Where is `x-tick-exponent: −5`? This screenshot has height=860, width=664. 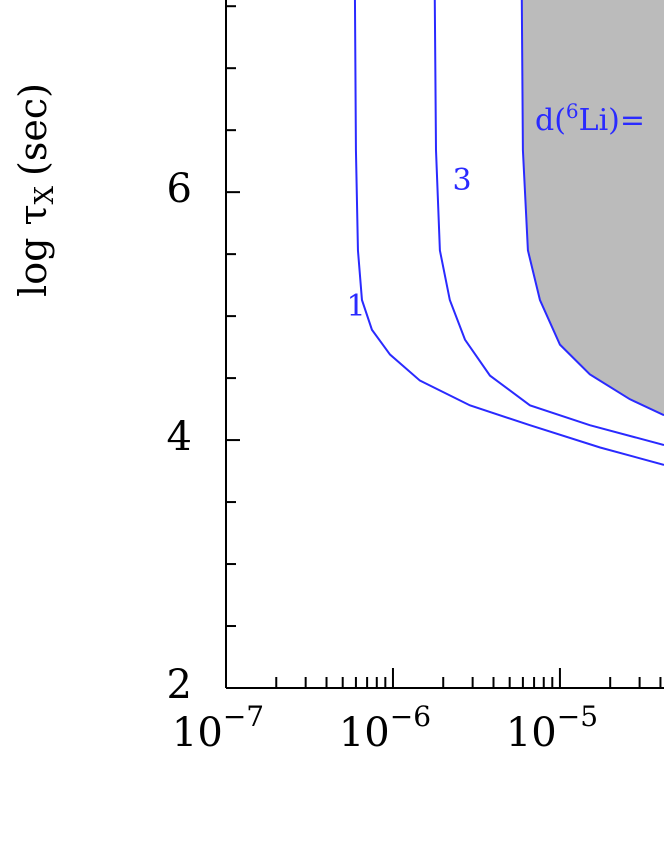 x-tick-exponent: −5 is located at coordinates (577, 716).